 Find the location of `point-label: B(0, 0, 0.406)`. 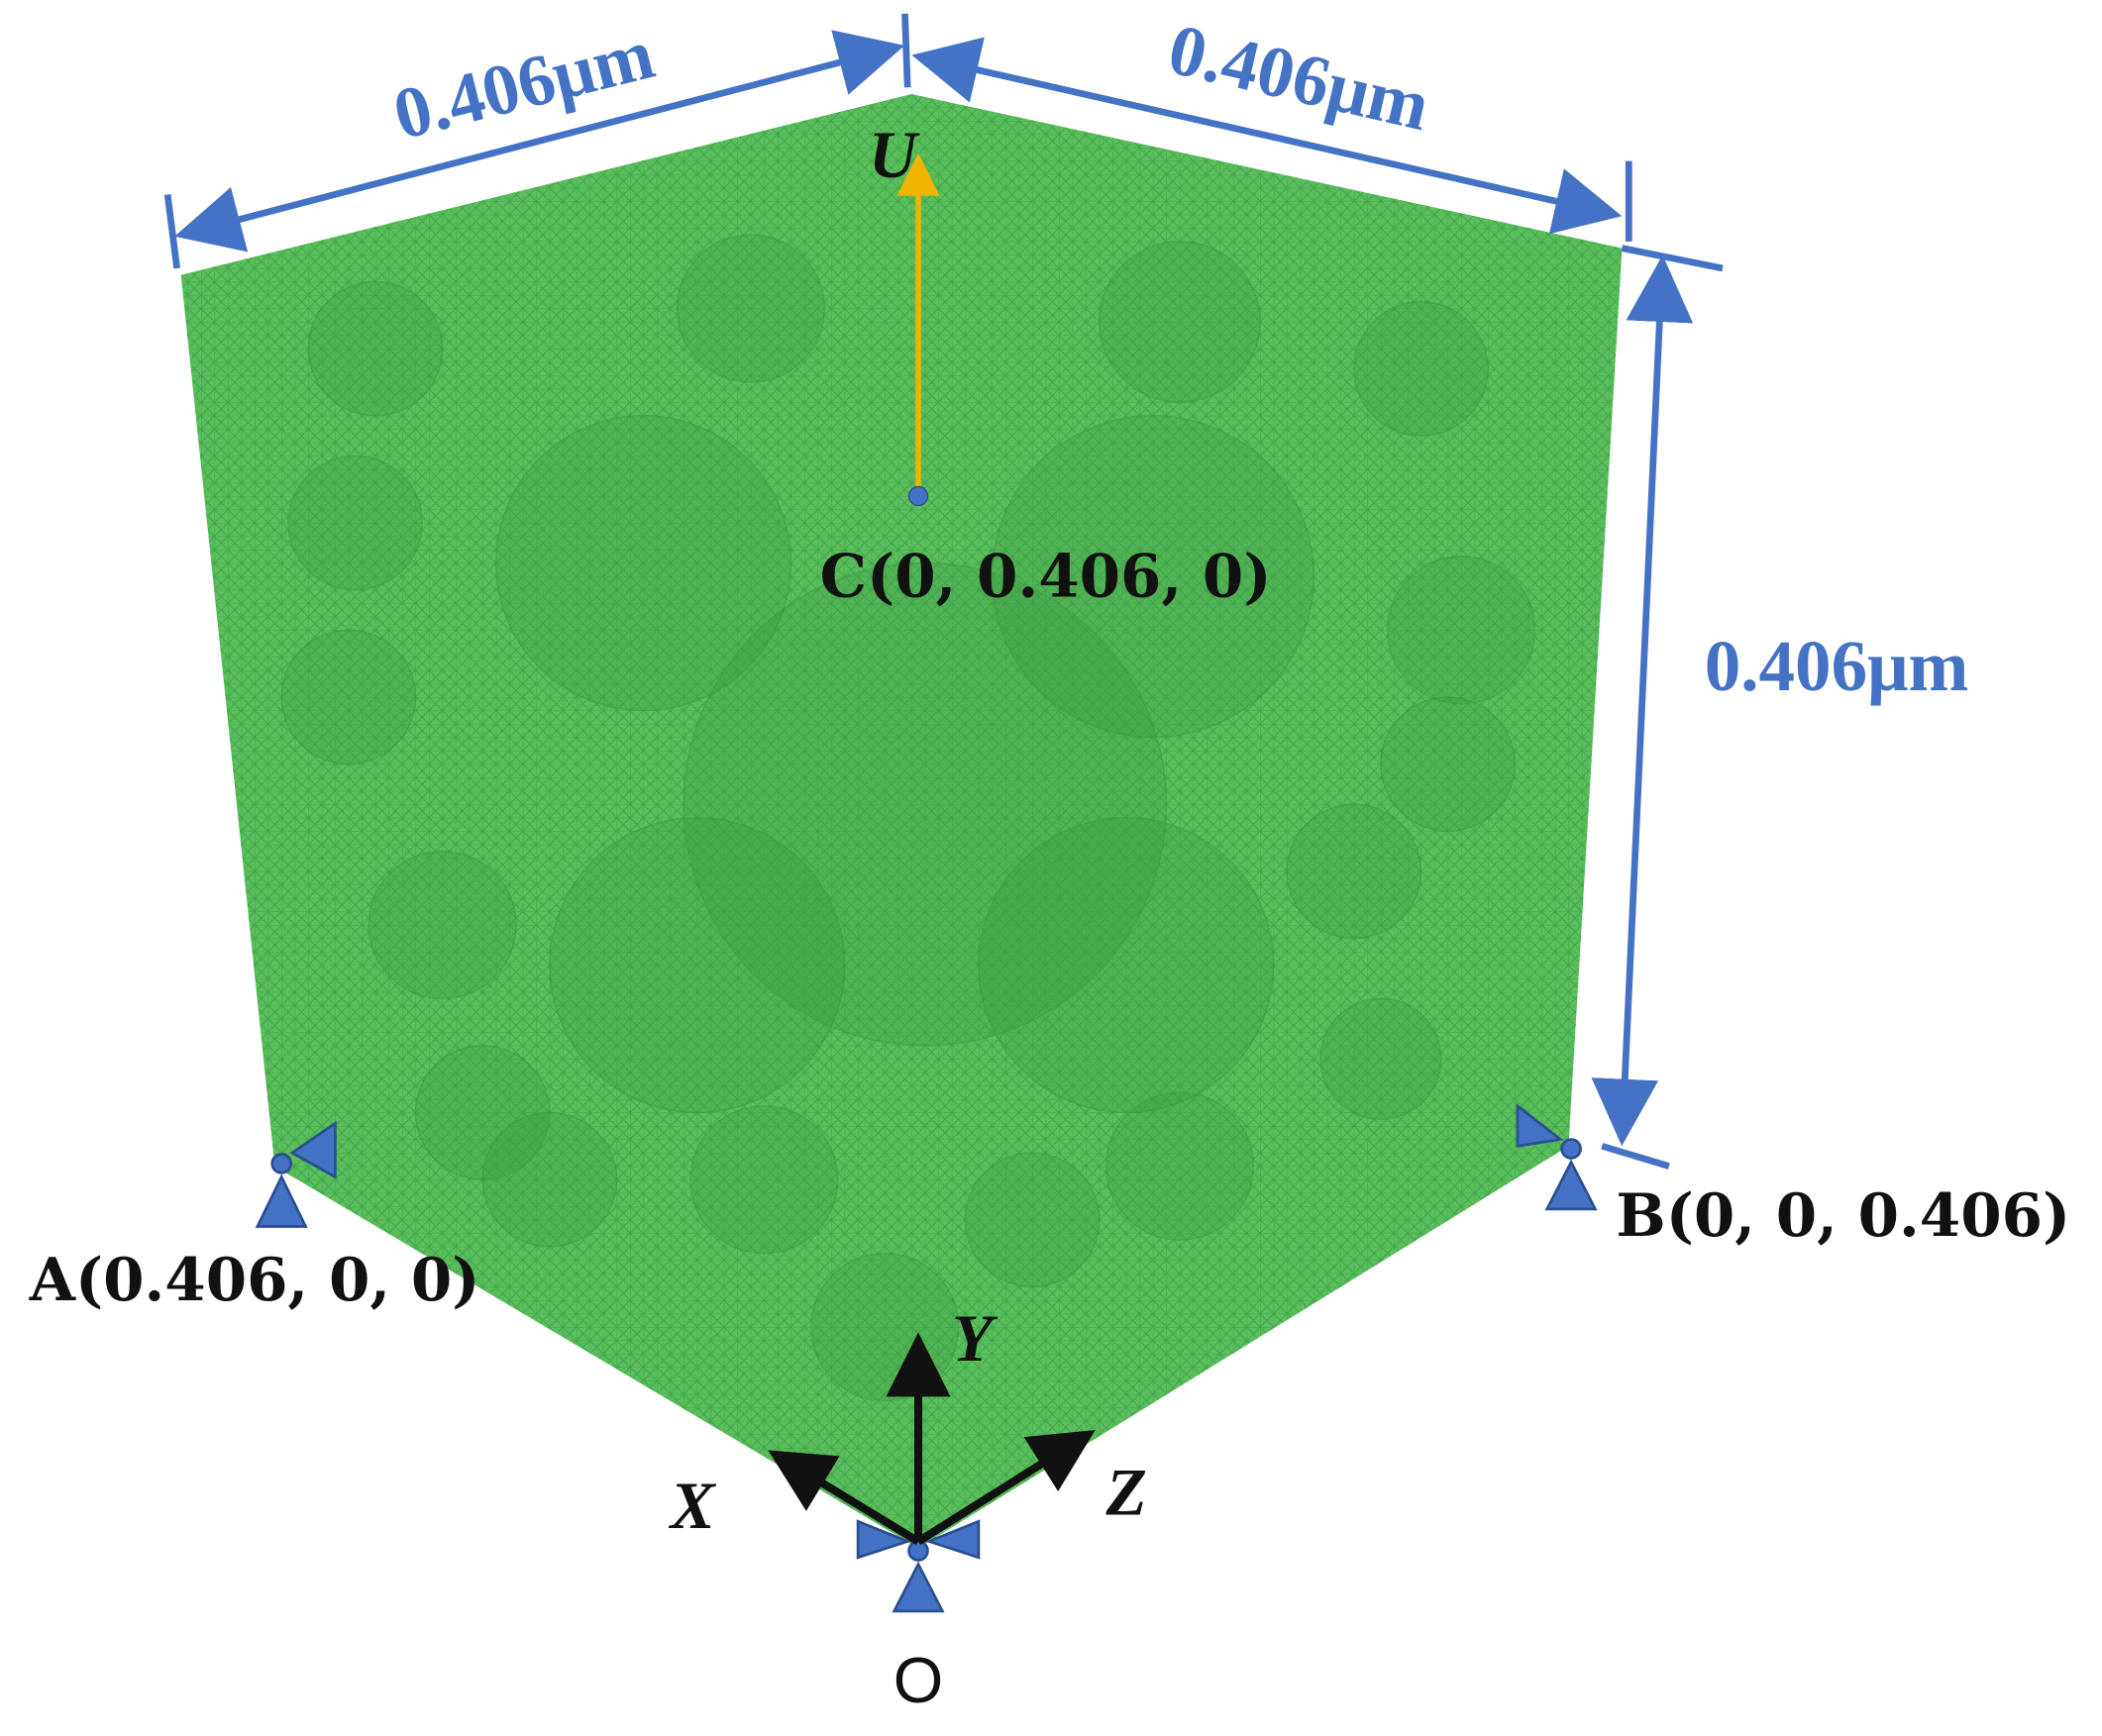

point-label: B(0, 0, 0.406) is located at coordinates (1843, 1216).